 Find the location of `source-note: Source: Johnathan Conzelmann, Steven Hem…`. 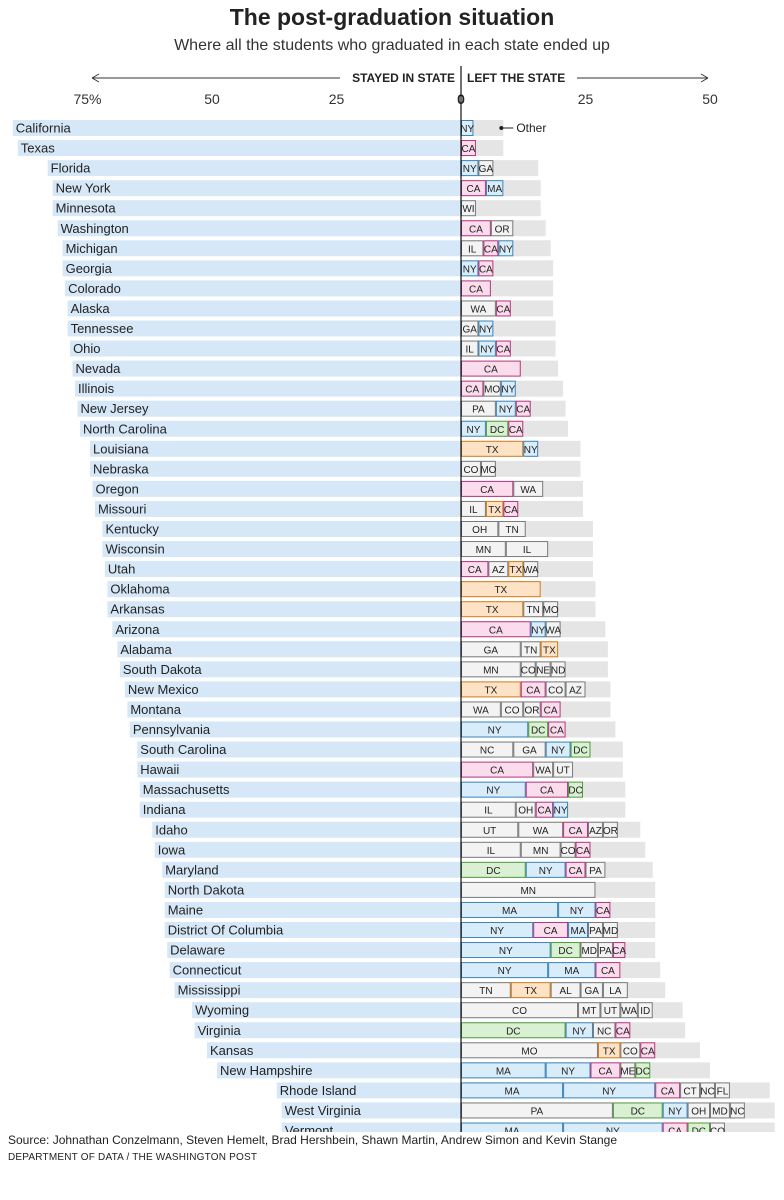

source-note: Source: Johnathan Conzelmann, Steven Hem… is located at coordinates (313, 1140).